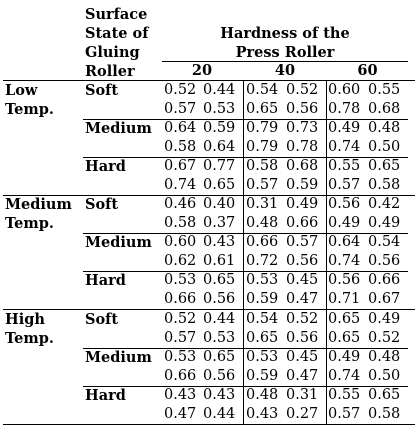 This screenshot has height=432, width=419. I want to click on table-cell: 0.40, so click(219, 204).